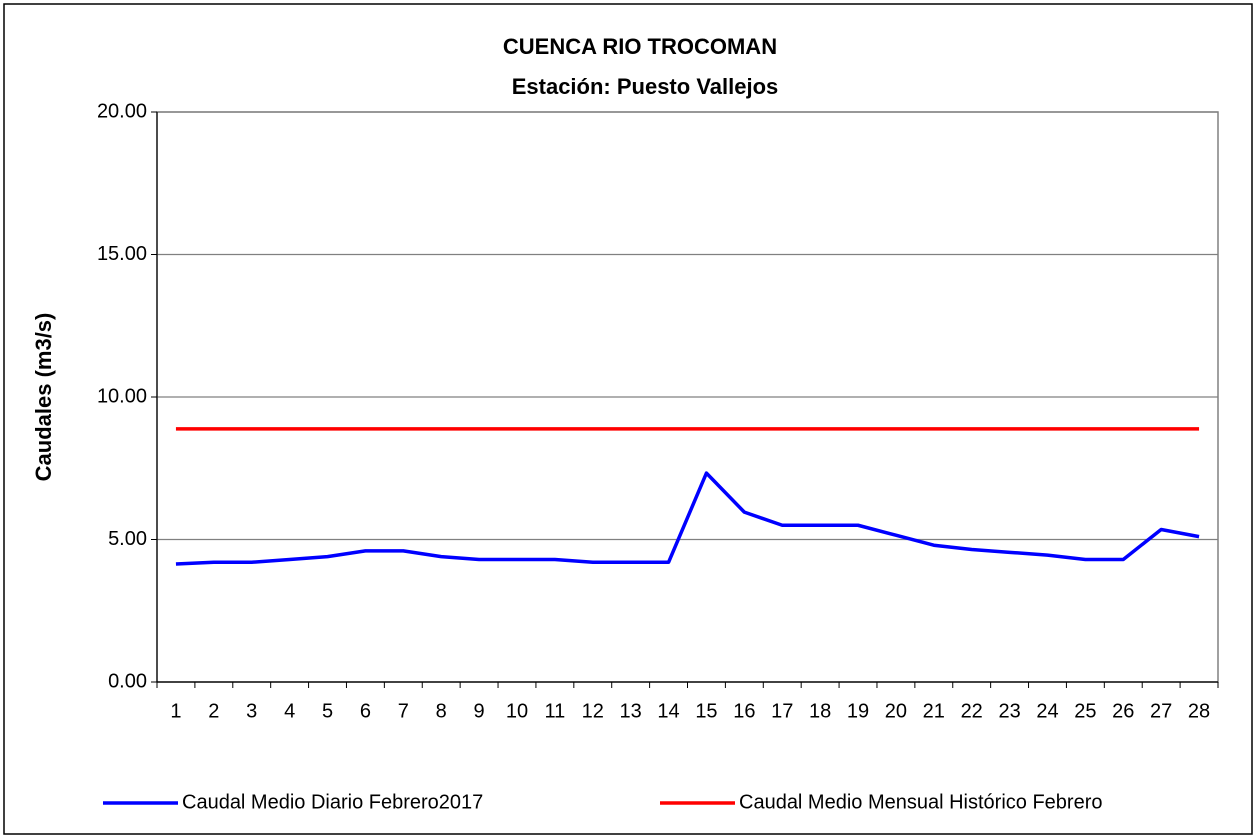 The height and width of the screenshot is (839, 1257). I want to click on y-axis-label: Caudales (m3/s), so click(43, 397).